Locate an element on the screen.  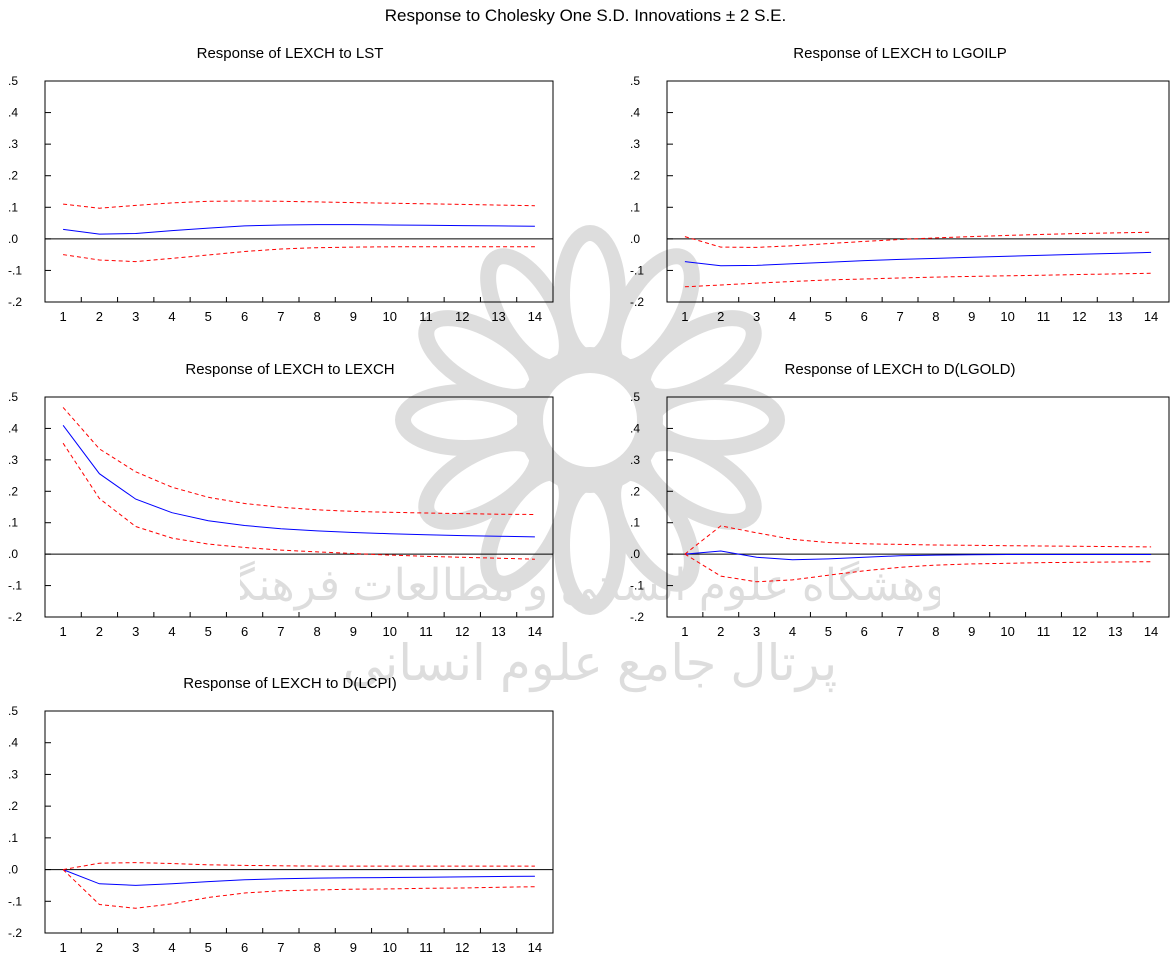
irf-panel-3: .5.4.3.2.1.0-.1-.21 2 3 4 5 6 7 8 9 10 11 12 13 14 is located at coordinates (900, 514).